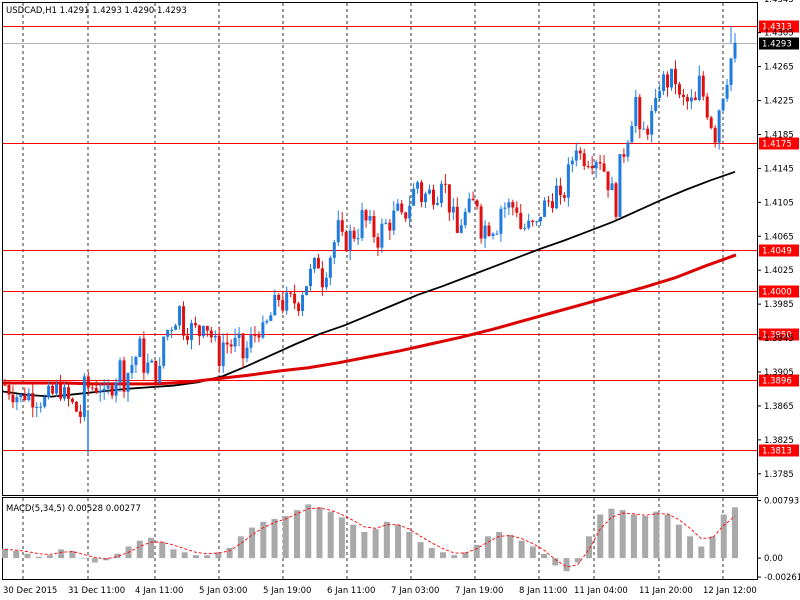 This screenshot has width=800, height=600. I want to click on time-label: 11 Jan 04:00, so click(601, 591).